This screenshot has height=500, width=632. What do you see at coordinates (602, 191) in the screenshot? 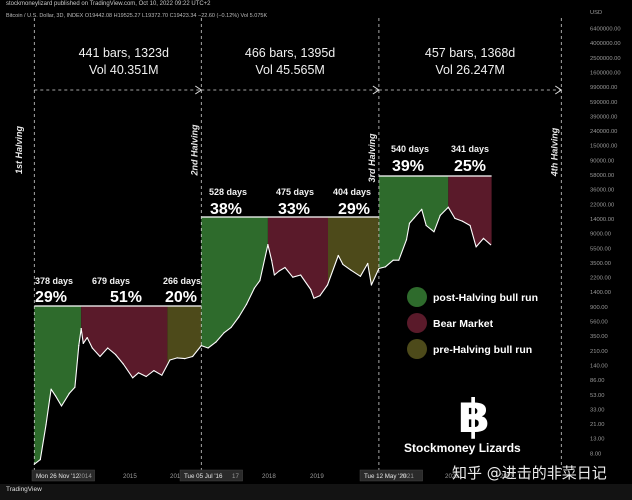
I see `price-tick-label: 36000.00` at bounding box center [602, 191].